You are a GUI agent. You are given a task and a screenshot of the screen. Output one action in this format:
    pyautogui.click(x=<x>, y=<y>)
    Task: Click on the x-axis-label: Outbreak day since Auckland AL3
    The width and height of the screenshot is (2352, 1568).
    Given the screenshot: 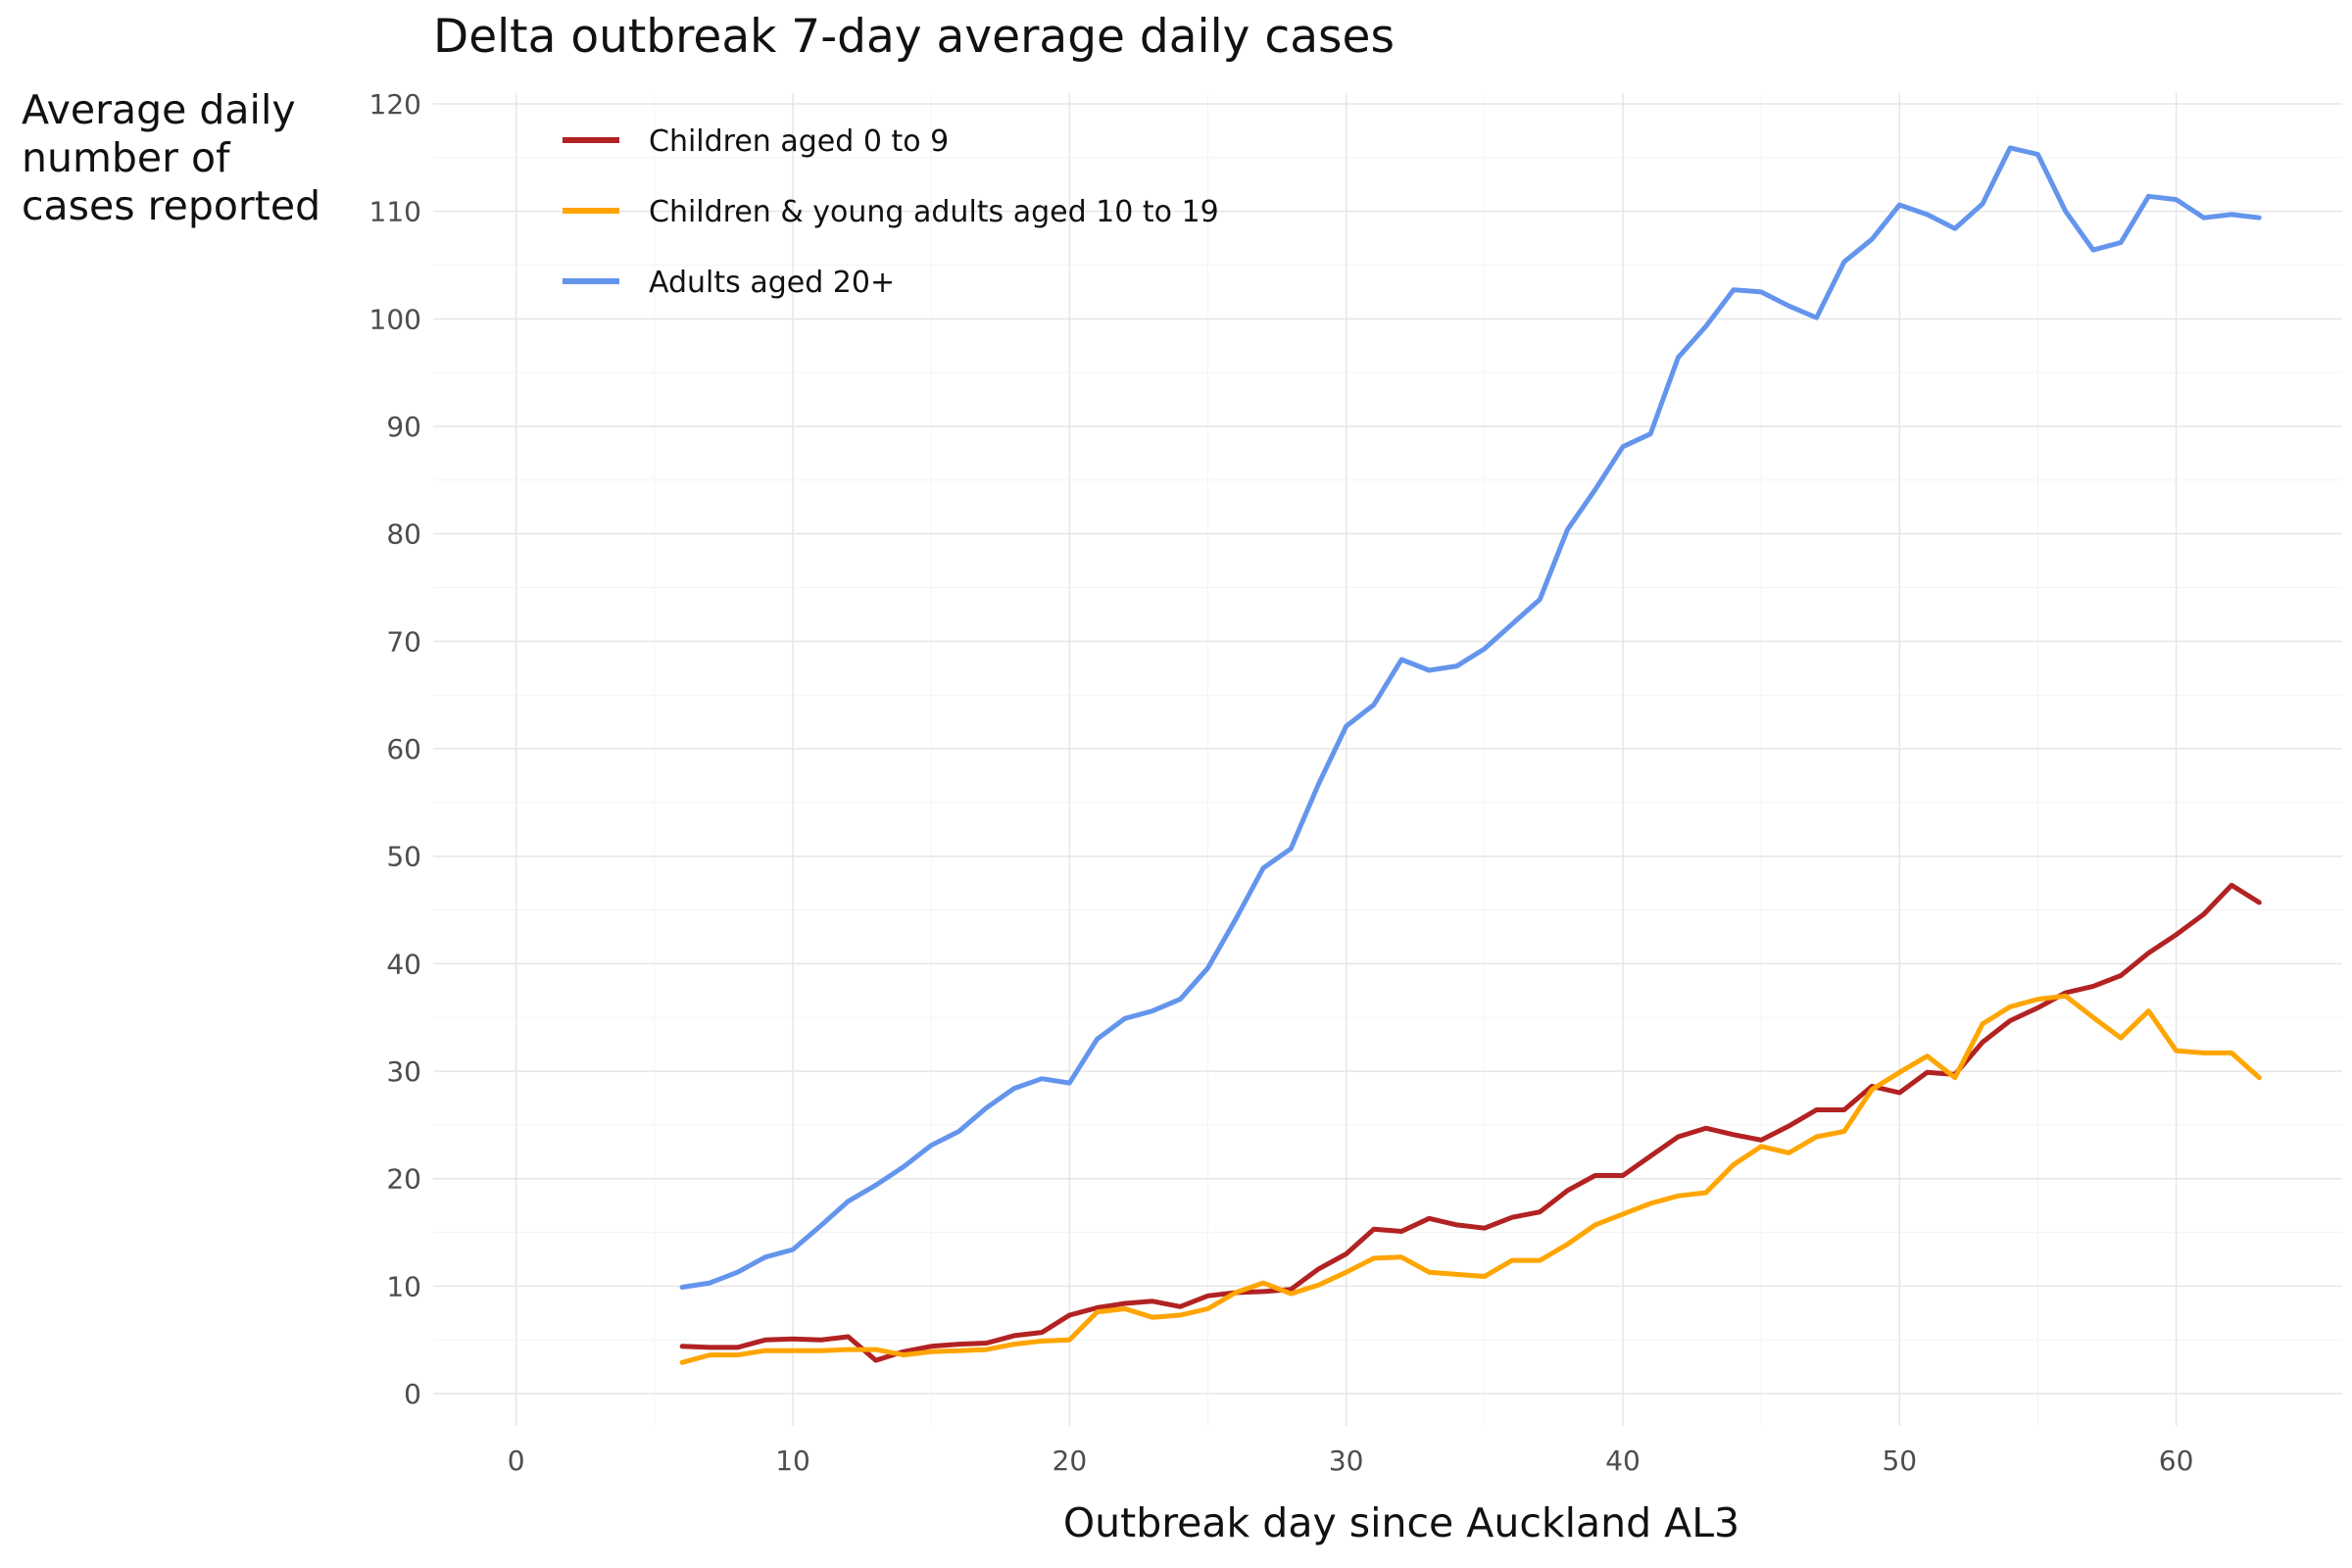 What is the action you would take?
    pyautogui.click(x=1401, y=1522)
    